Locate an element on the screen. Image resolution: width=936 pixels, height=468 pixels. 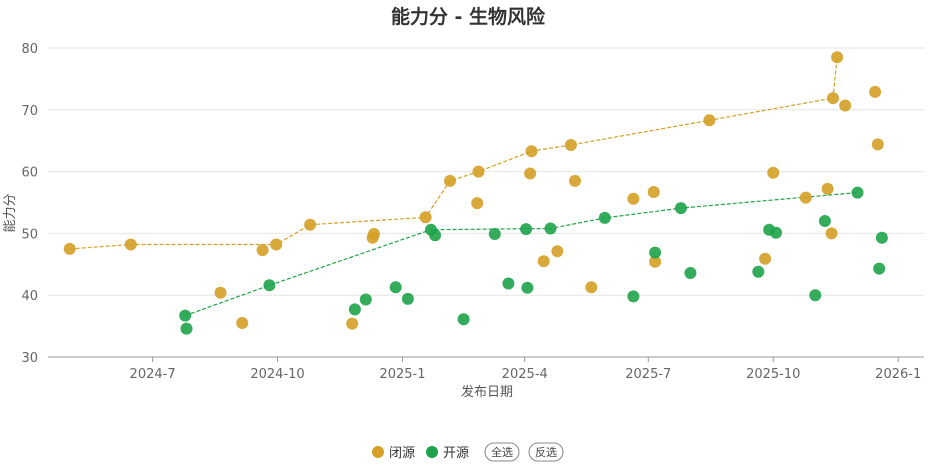
x-tick-label: 2026-1 is located at coordinates (898, 374).